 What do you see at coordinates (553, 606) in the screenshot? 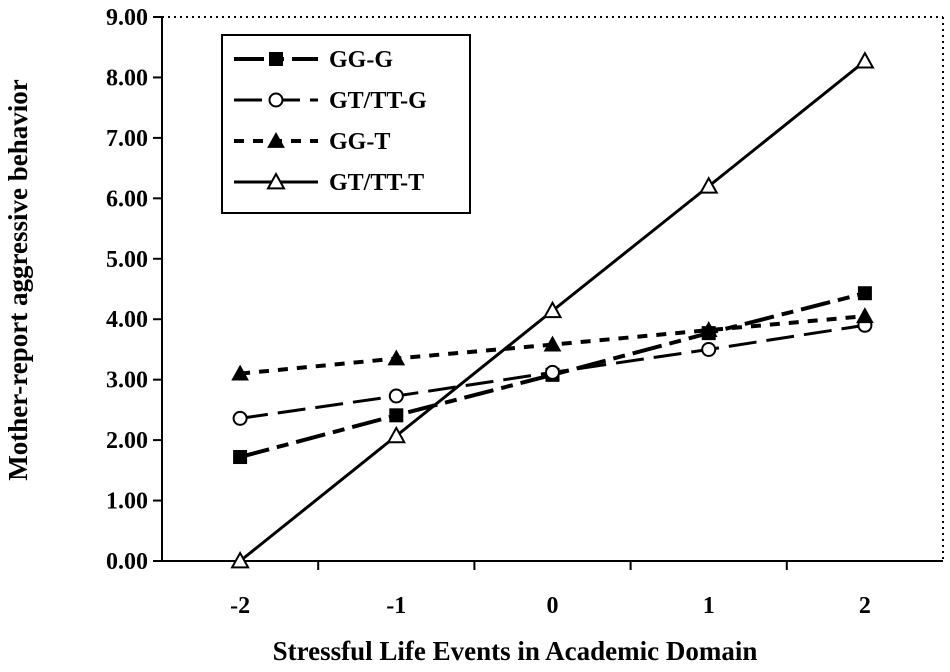
I see `x-tick-label: 0` at bounding box center [553, 606].